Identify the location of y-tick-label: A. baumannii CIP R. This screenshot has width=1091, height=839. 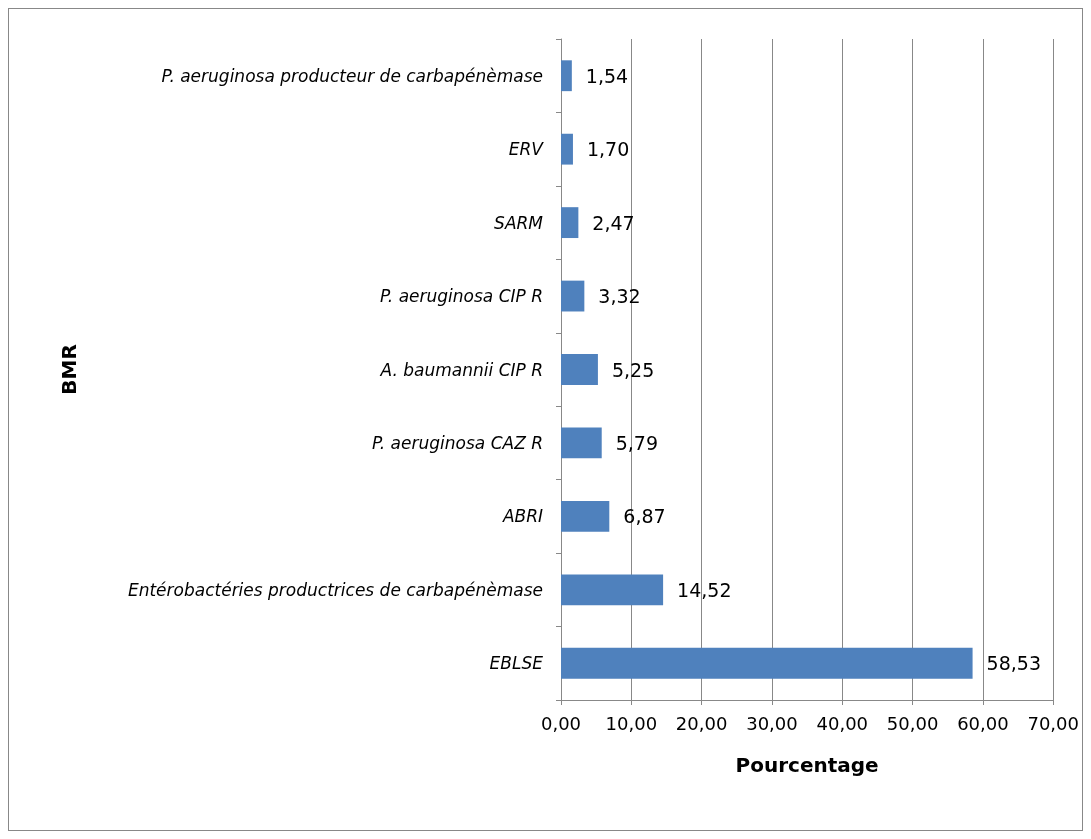
(461, 369).